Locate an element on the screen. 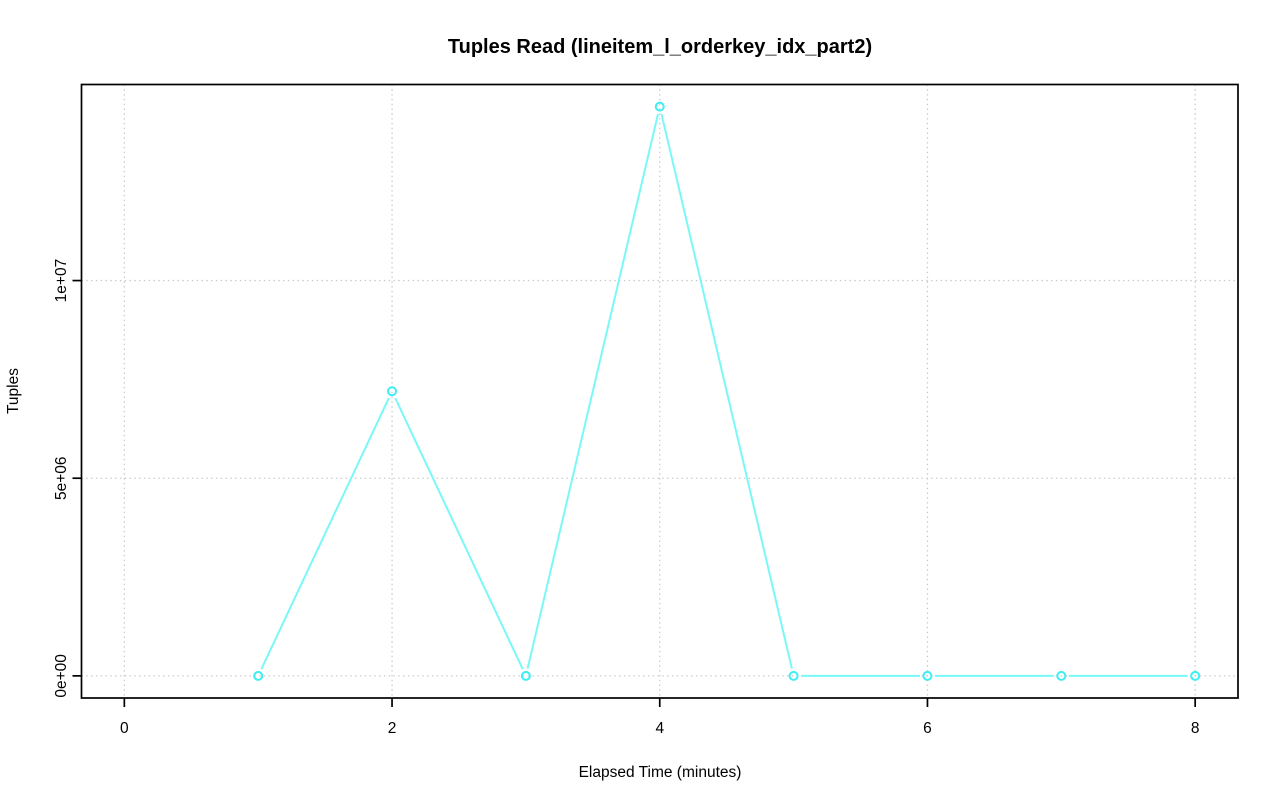 The image size is (1280, 801). y-axis-tick-labels: 0e+00 5e+06 1e+07 is located at coordinates (61, 478).